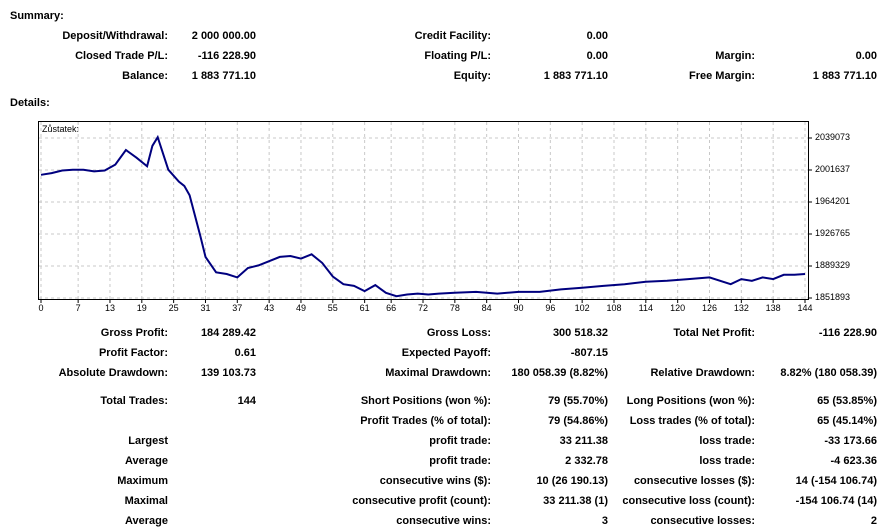 Image resolution: width=884 pixels, height=532 pixels. I want to click on maximal-cons-profit-value: 33 211.38 (1), so click(575, 501).